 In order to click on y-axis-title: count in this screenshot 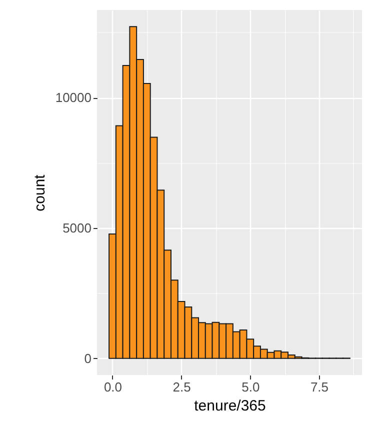, I will do `click(39, 193)`.